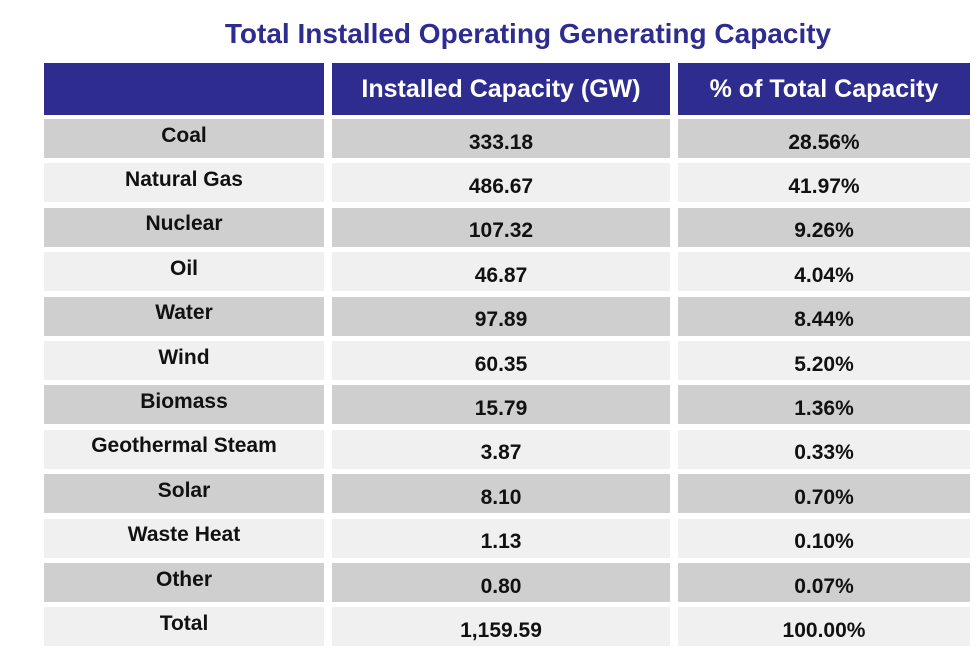 The image size is (980, 660). Describe the element at coordinates (824, 89) in the screenshot. I see `header-cell-percent: % of Total Capacity` at that location.